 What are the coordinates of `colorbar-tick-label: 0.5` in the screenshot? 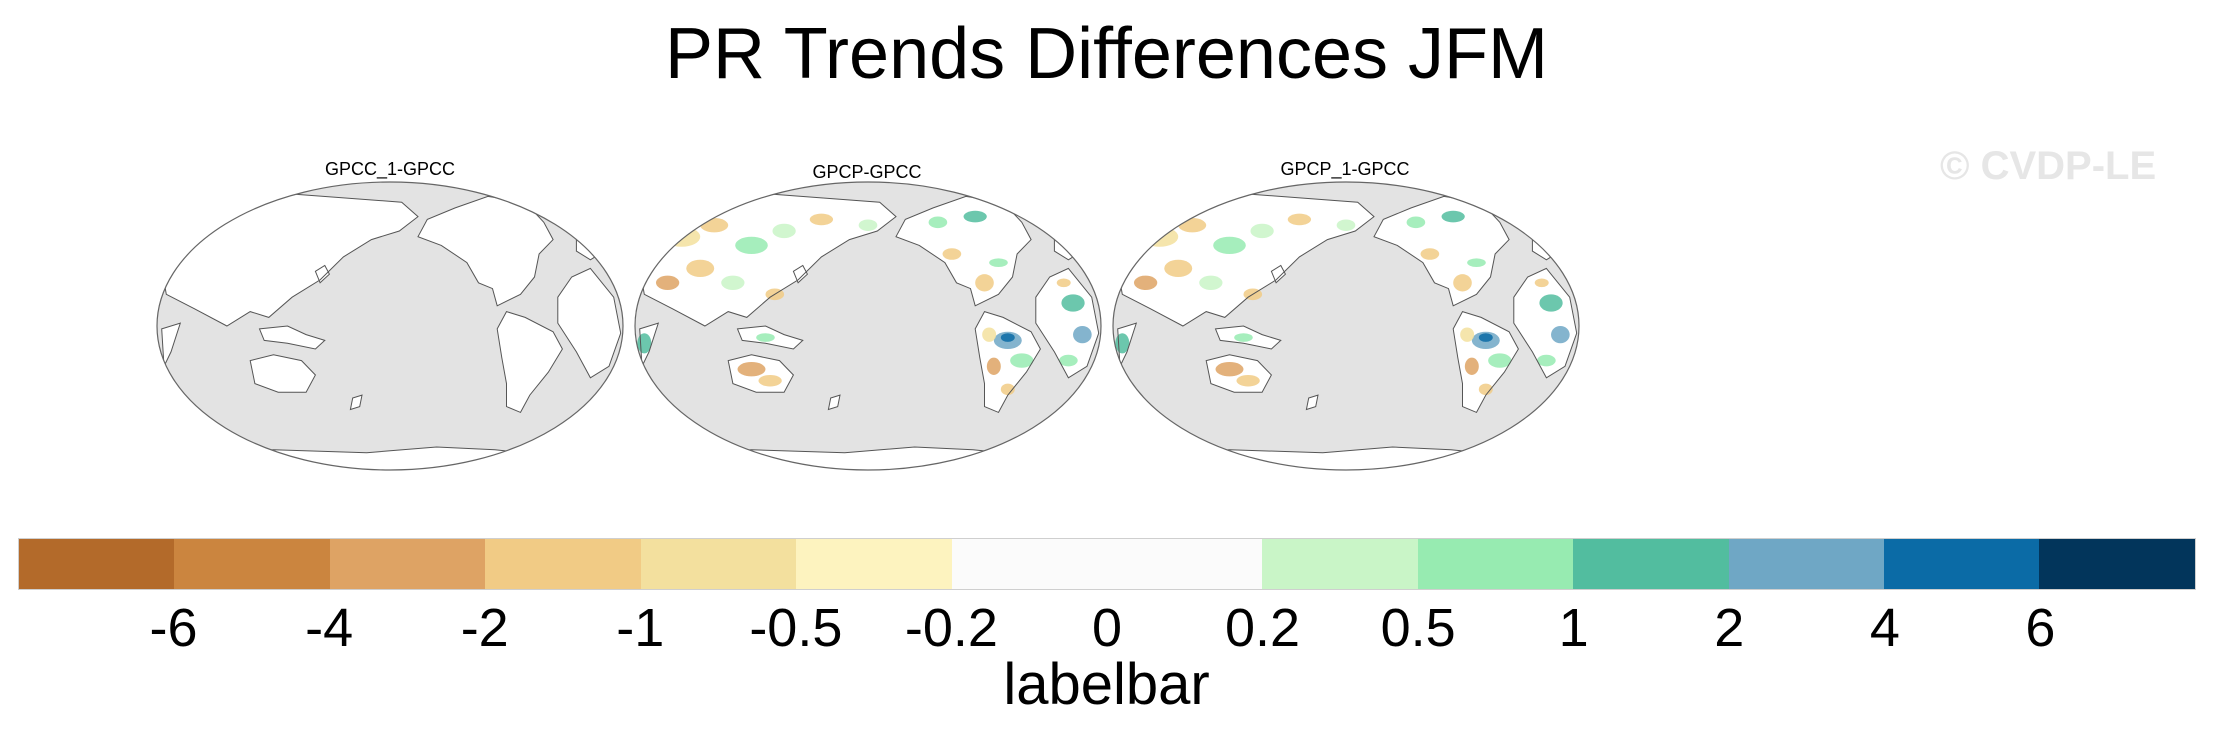 It's located at (1418, 628).